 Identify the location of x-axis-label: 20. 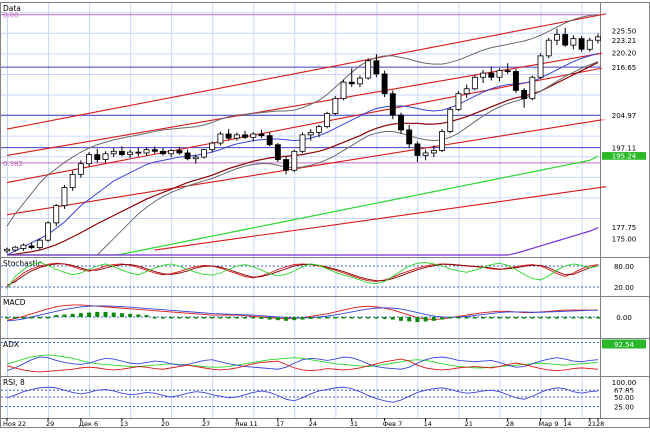
(165, 424).